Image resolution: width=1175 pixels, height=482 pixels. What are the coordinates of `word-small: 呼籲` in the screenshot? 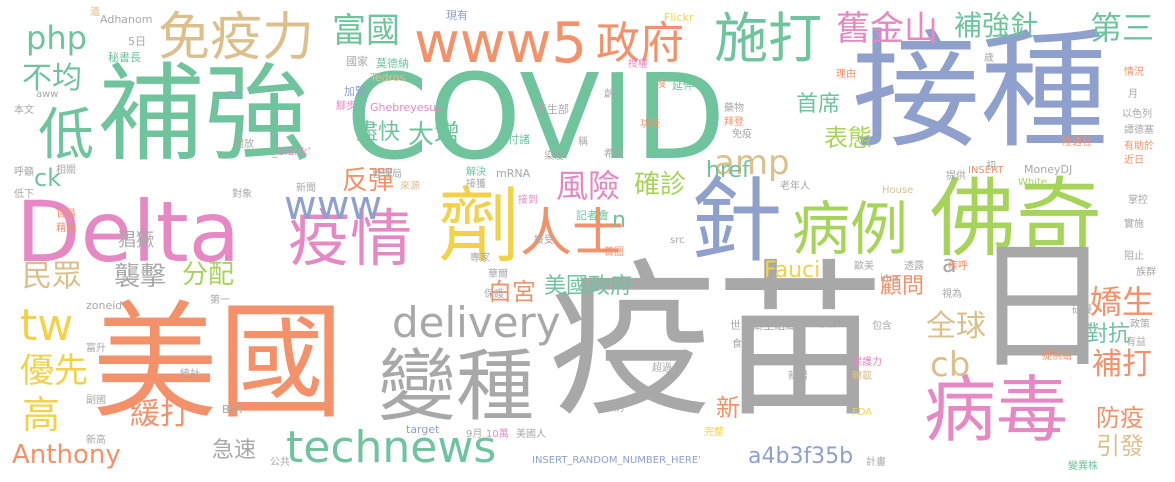 It's located at (24, 172).